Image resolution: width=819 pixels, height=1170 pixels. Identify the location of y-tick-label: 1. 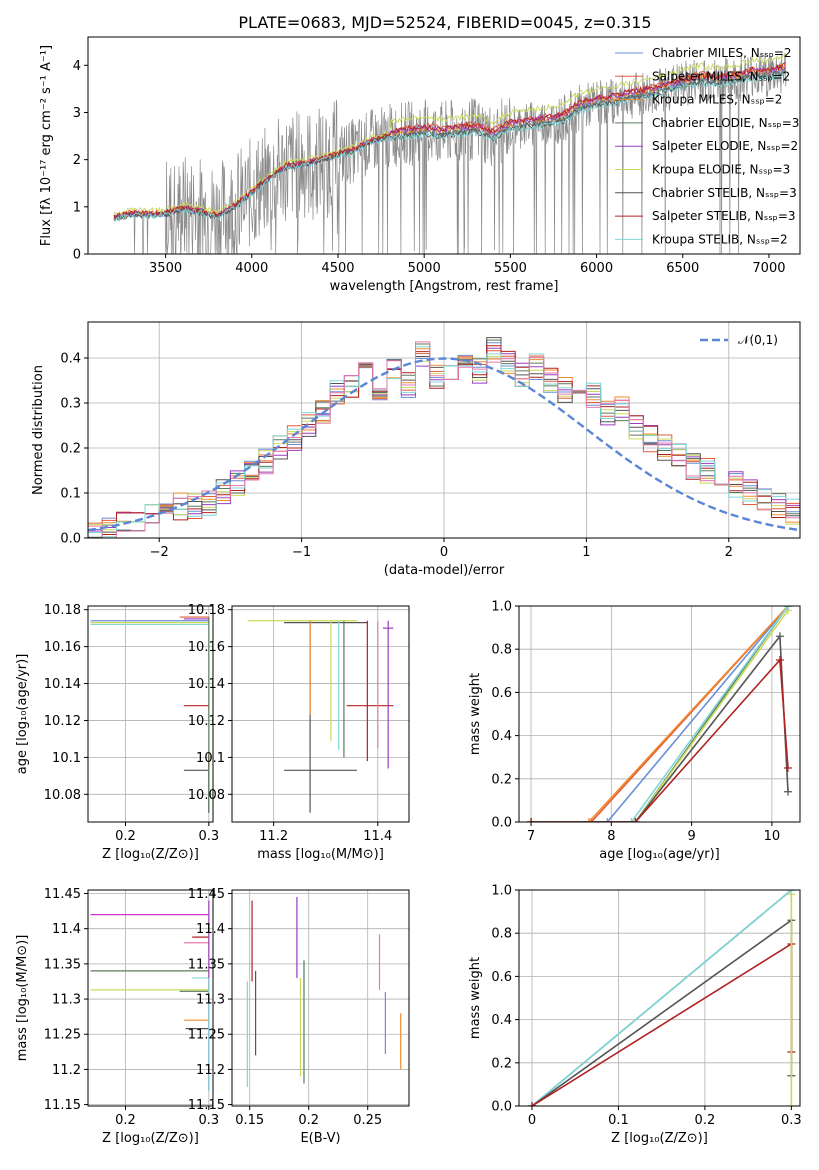
(77, 207).